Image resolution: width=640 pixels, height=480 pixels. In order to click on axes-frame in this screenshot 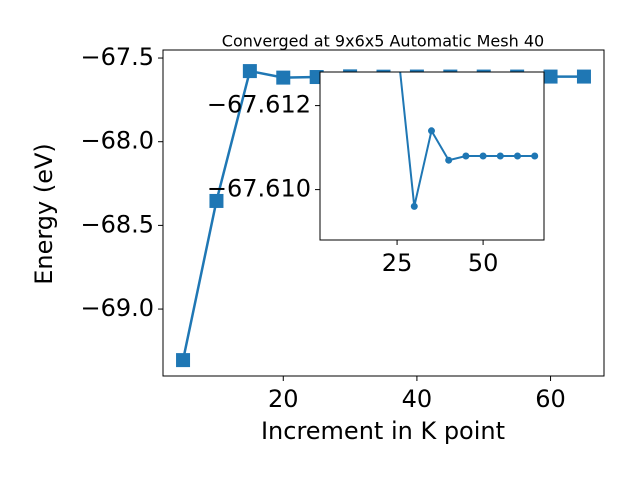, I will do `click(432, 156)`.